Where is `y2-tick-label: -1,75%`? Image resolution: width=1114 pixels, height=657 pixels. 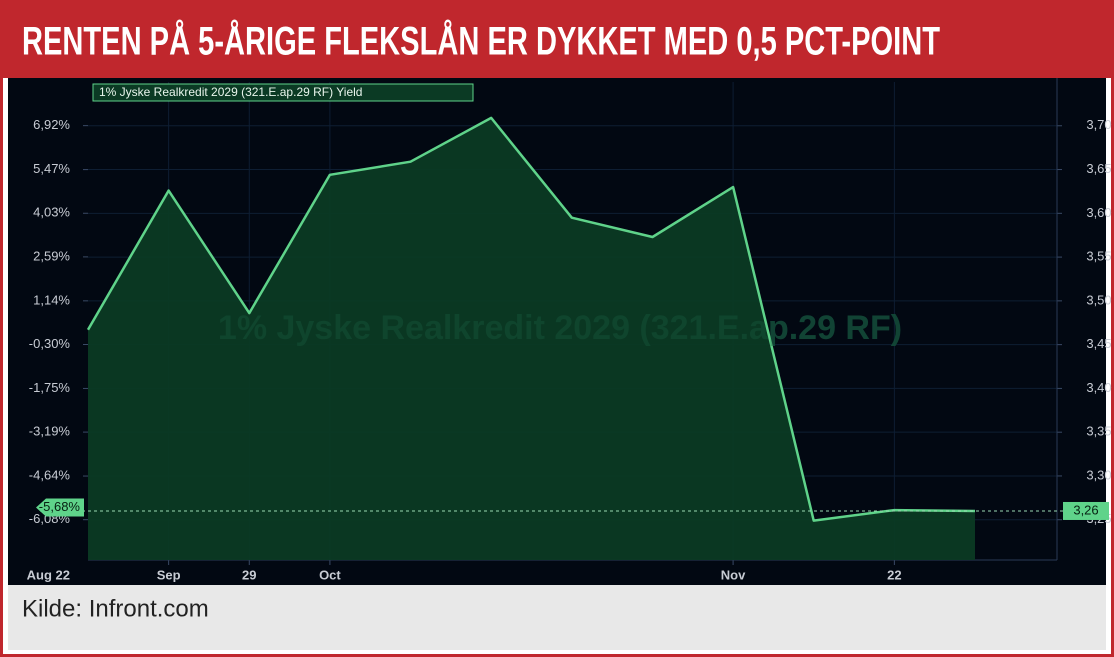
y2-tick-label: -1,75% is located at coordinates (50, 387).